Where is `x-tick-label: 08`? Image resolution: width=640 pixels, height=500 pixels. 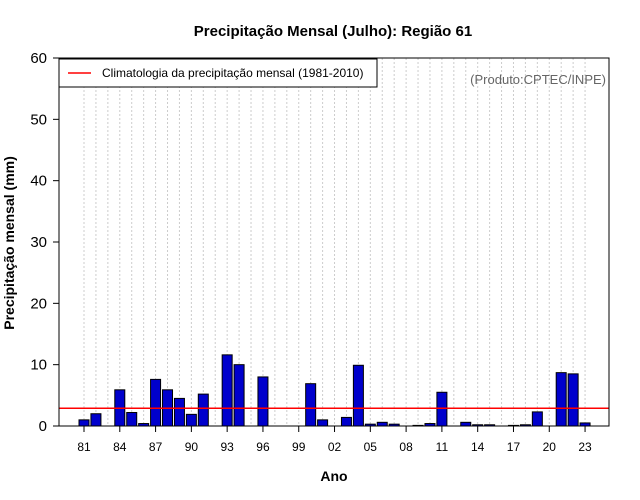
x-tick-label: 08 is located at coordinates (406, 447).